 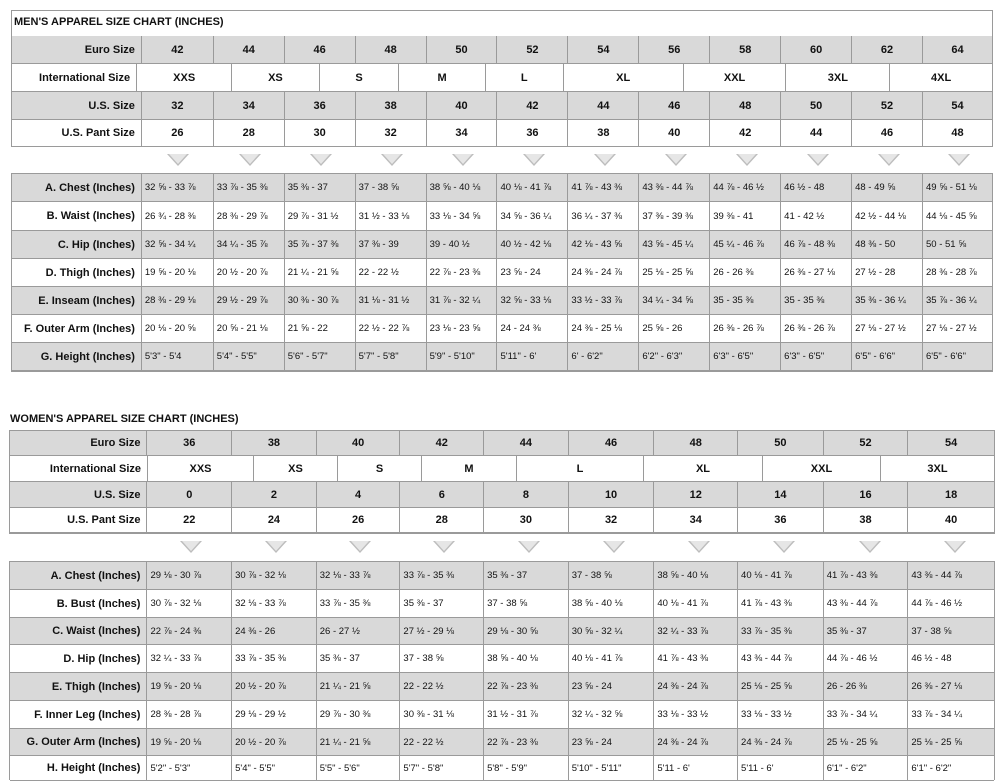 I want to click on measurement-cell: 6'2" - 6'3", so click(x=675, y=356).